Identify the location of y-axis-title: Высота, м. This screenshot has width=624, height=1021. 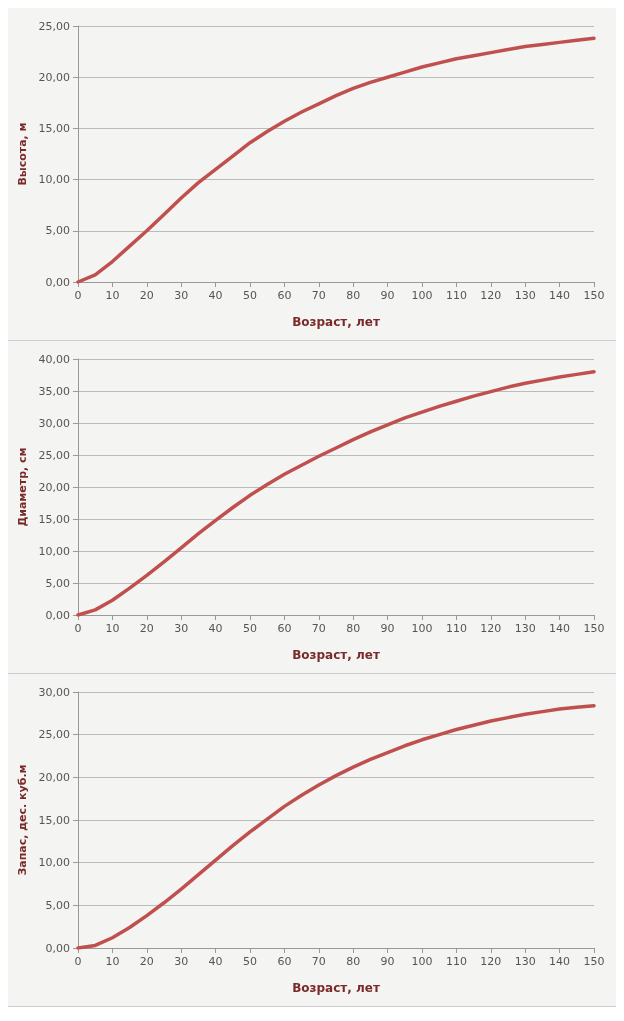
(22, 154).